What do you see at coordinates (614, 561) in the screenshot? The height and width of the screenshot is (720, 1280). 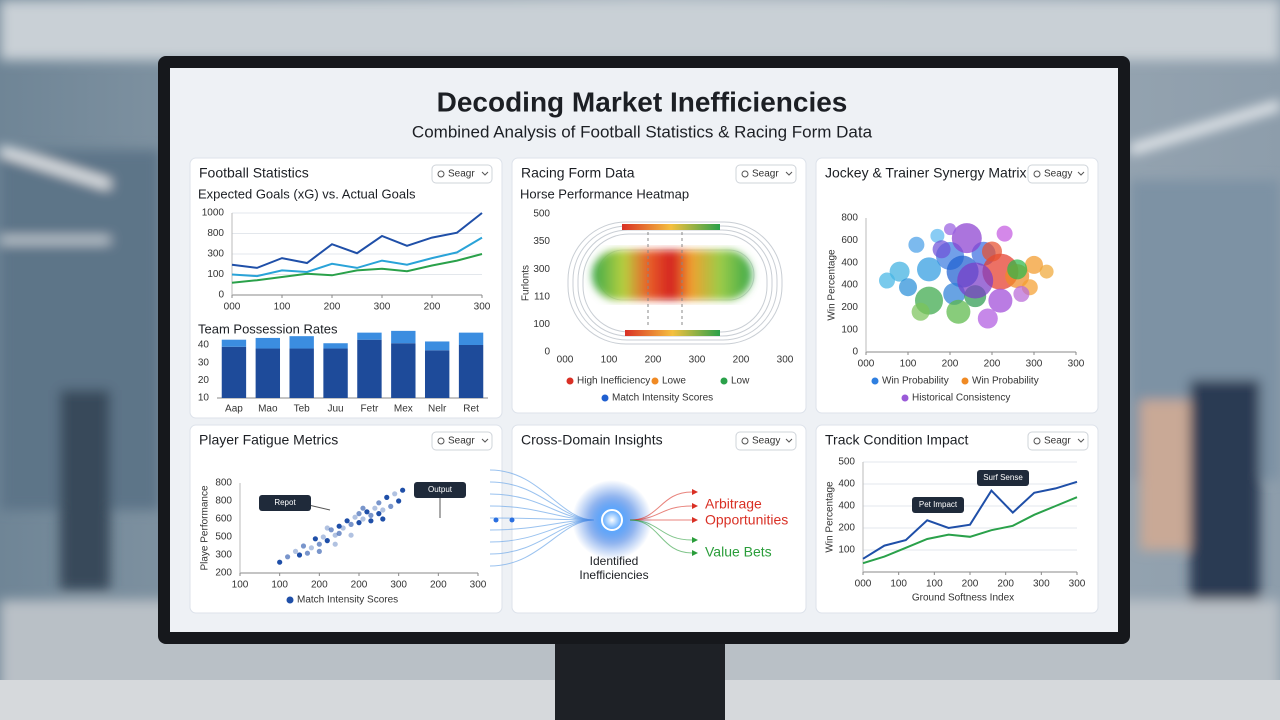 I see `center-label: Identified` at bounding box center [614, 561].